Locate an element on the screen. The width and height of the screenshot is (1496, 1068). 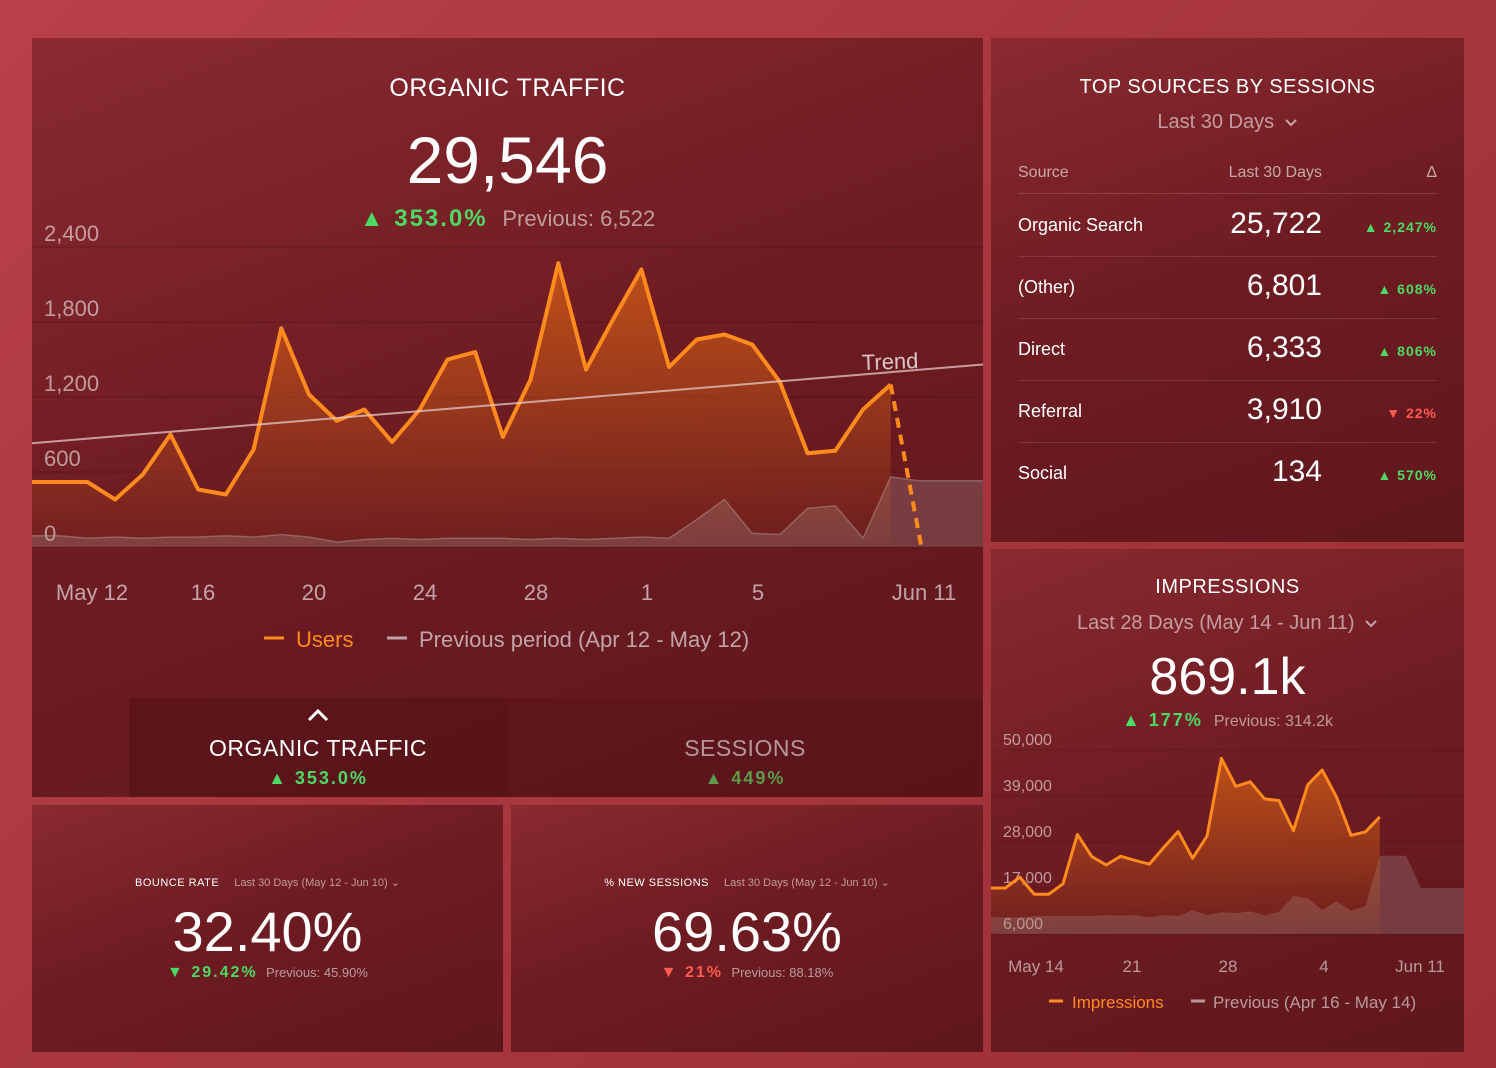
source-value: 6,801 is located at coordinates (1284, 285).